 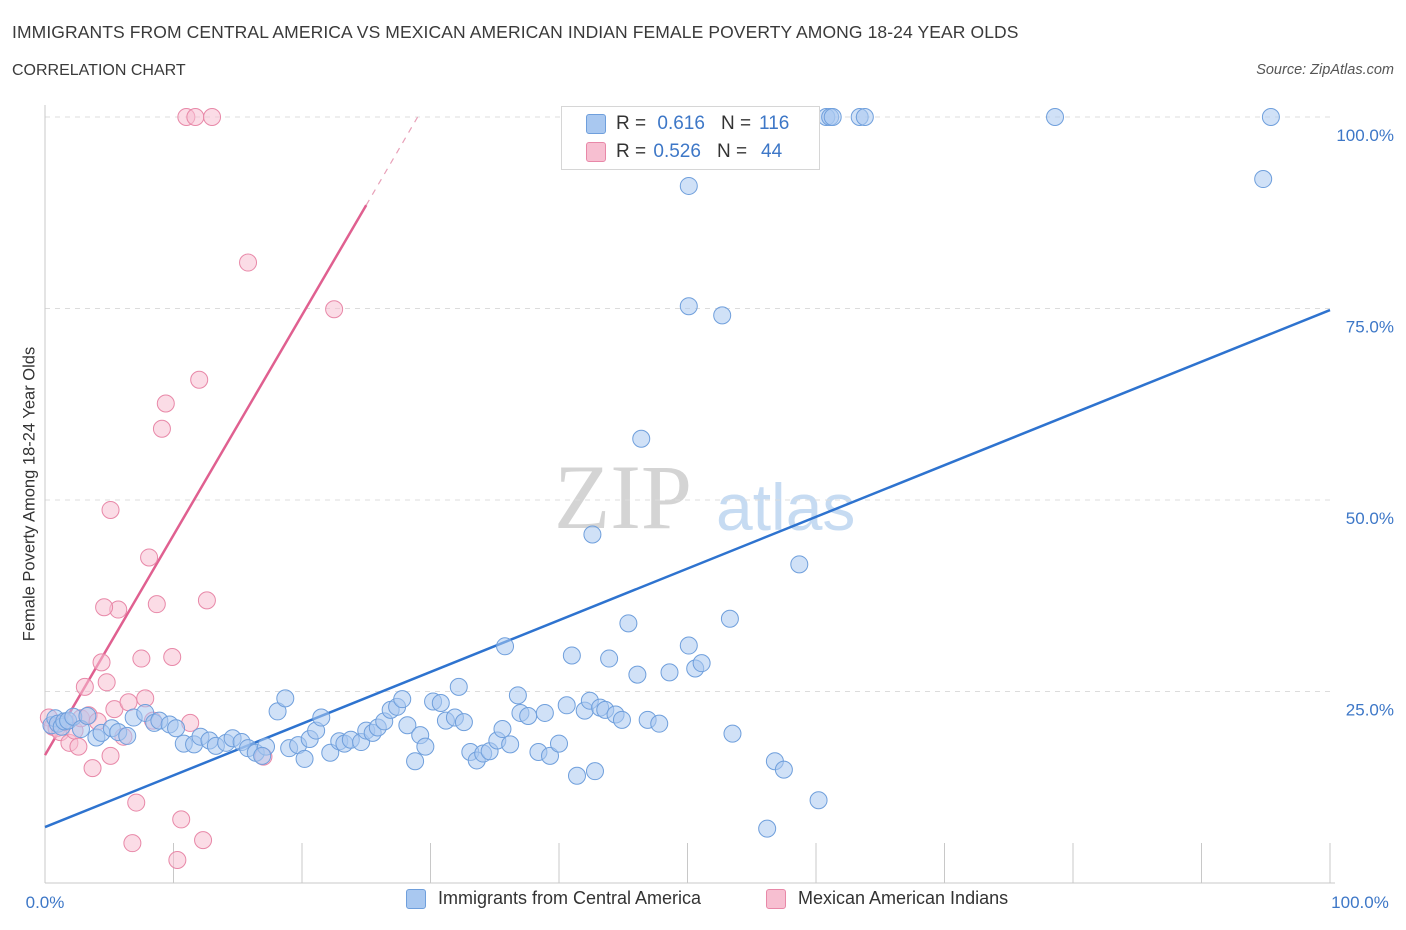 I want to click on bottom-legend-label: Mexican American Indians, so click(x=903, y=898).